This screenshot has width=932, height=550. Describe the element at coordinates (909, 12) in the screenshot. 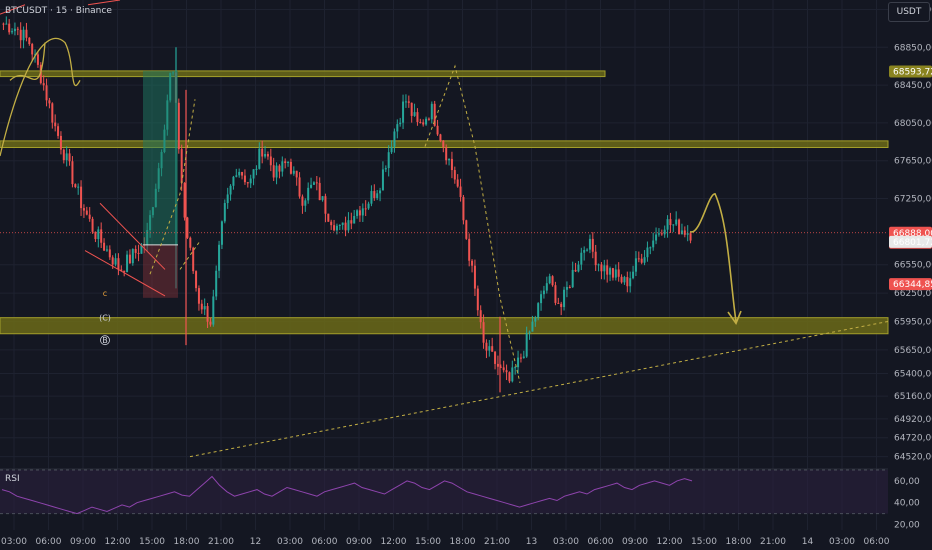

I see `currency-button: USDT` at that location.